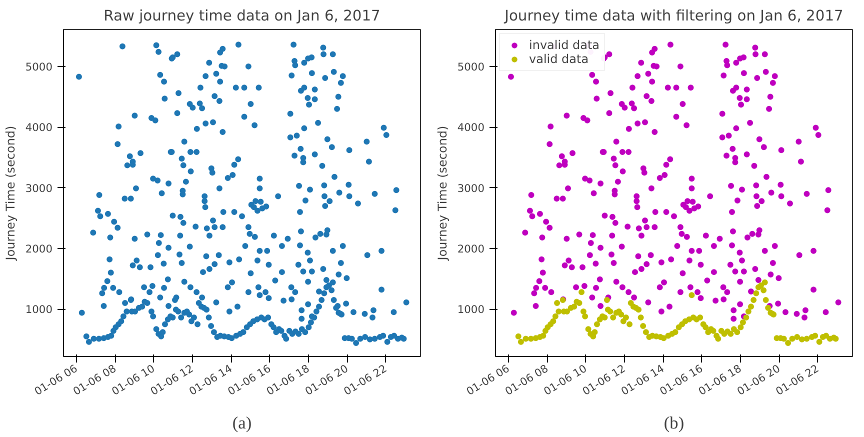 The image size is (864, 437). I want to click on text: (b), so click(674, 423).